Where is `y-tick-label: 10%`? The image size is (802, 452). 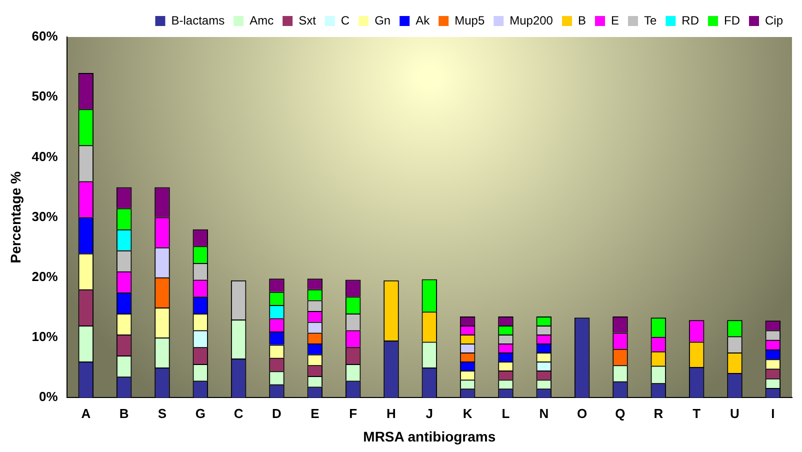
y-tick-label: 10% is located at coordinates (45, 336).